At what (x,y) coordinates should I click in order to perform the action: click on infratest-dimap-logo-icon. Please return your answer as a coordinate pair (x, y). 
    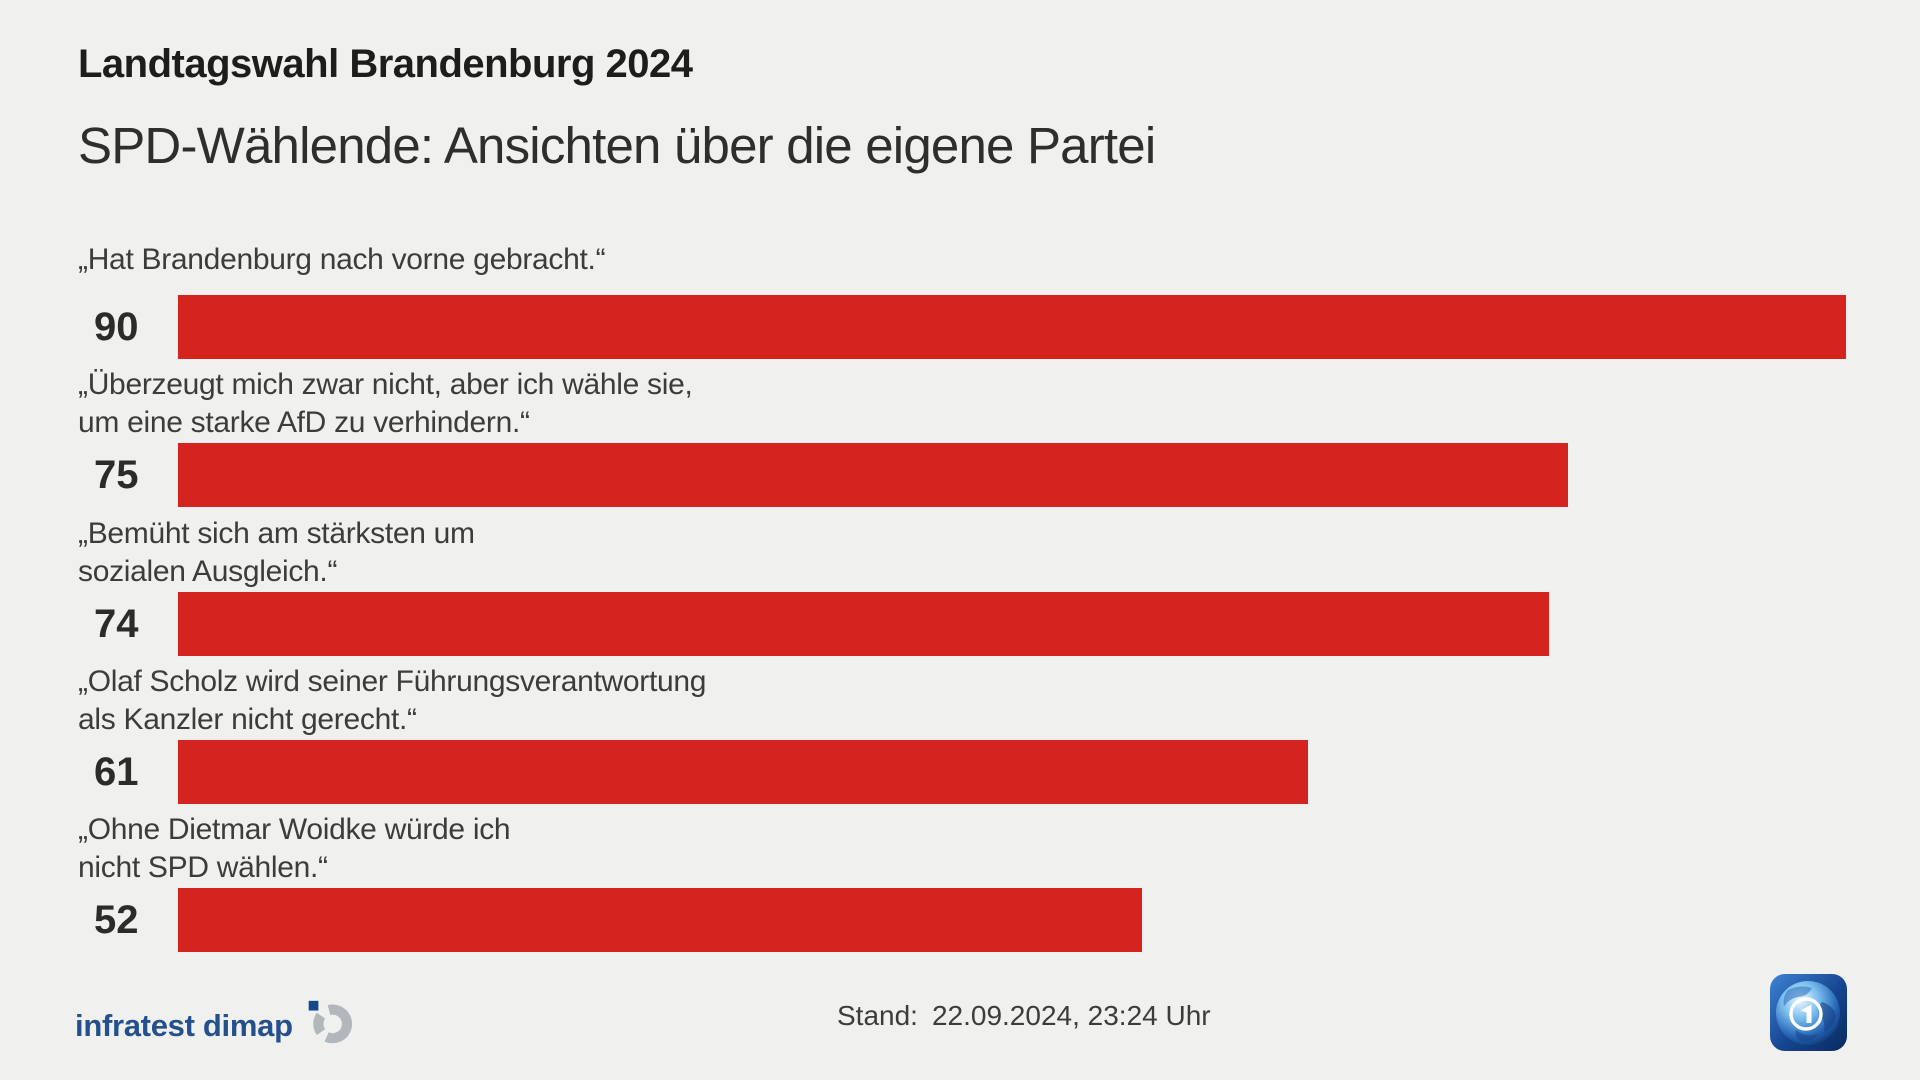
    Looking at the image, I should click on (329, 1025).